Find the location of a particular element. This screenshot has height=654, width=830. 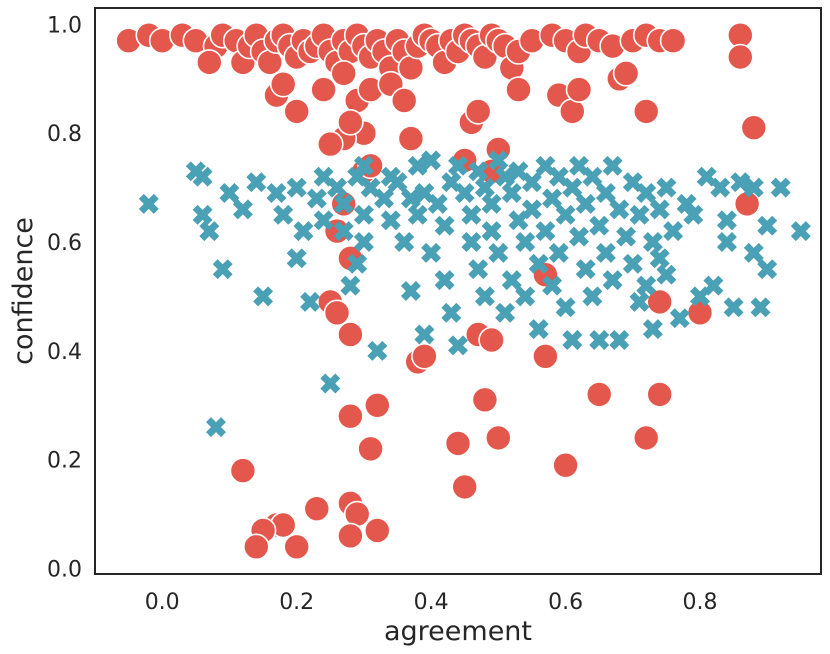

x-tick-label: 0.0 is located at coordinates (162, 602).